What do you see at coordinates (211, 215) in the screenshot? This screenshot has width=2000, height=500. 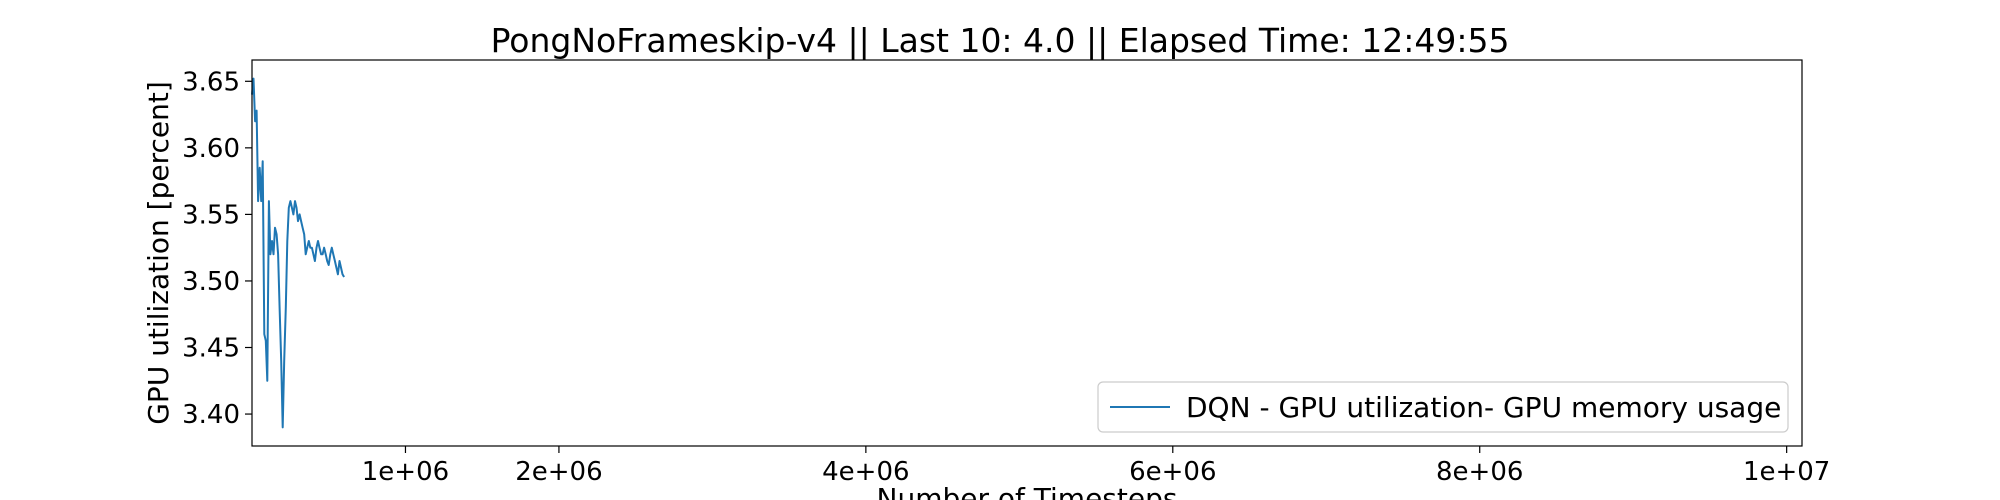 I see `y-tick-label: 3.55` at bounding box center [211, 215].